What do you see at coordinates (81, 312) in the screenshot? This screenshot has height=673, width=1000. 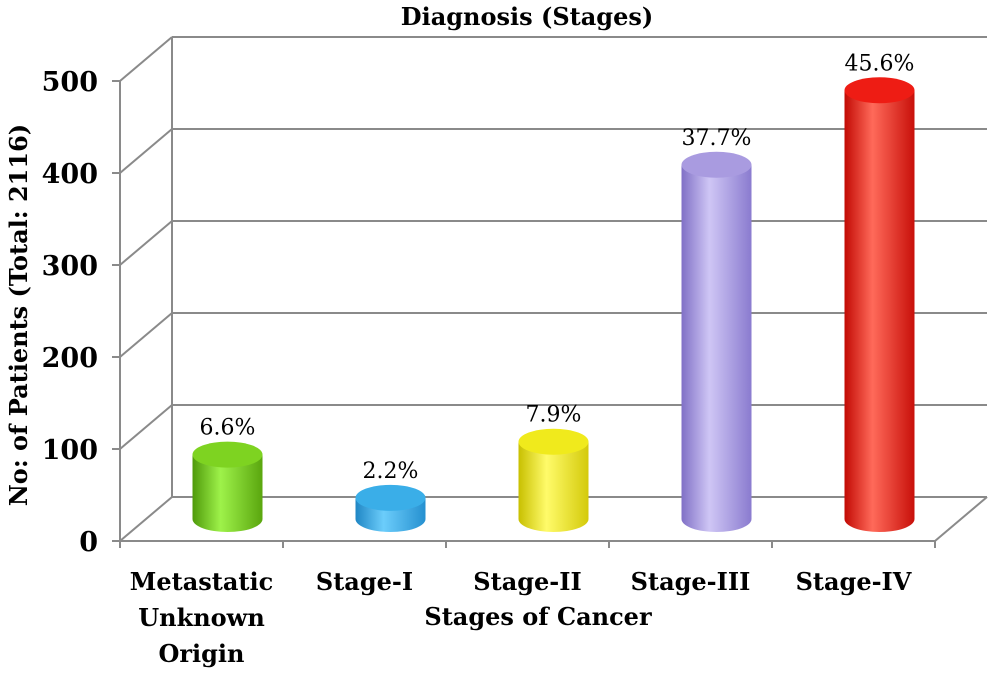 I see `y-tick-labels: 0 100 200 300 400 500` at bounding box center [81, 312].